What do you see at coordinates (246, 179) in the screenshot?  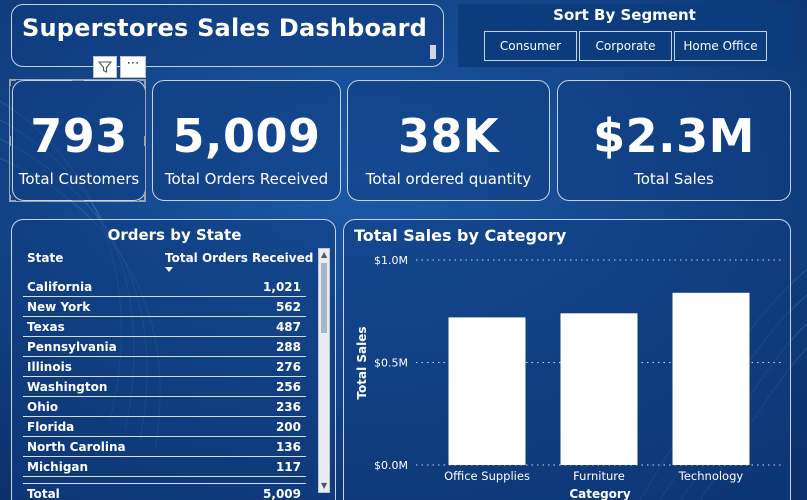 I see `kpi-label: Total Orders Received` at bounding box center [246, 179].